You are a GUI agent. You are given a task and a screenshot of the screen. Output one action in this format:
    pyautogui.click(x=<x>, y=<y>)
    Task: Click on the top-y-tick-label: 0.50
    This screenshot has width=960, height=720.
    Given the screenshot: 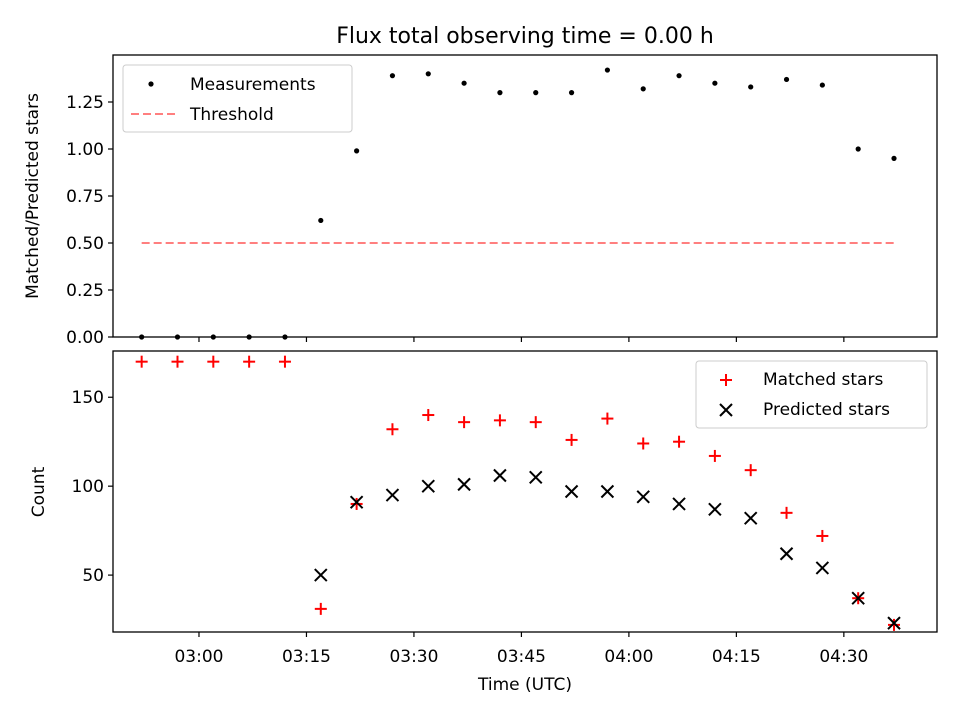 What is the action you would take?
    pyautogui.click(x=85, y=244)
    